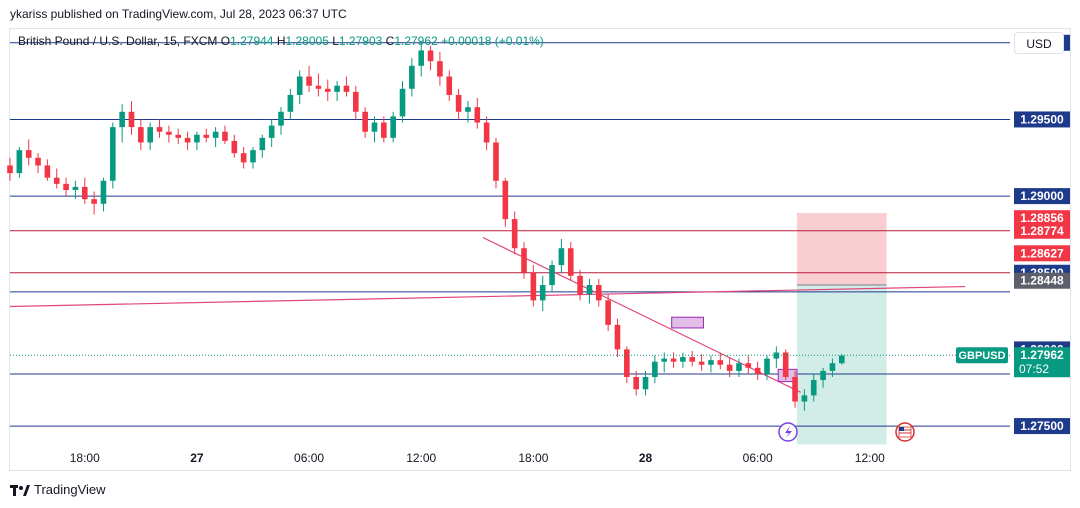  Describe the element at coordinates (687, 322) in the screenshot. I see `rectangle-box` at that location.